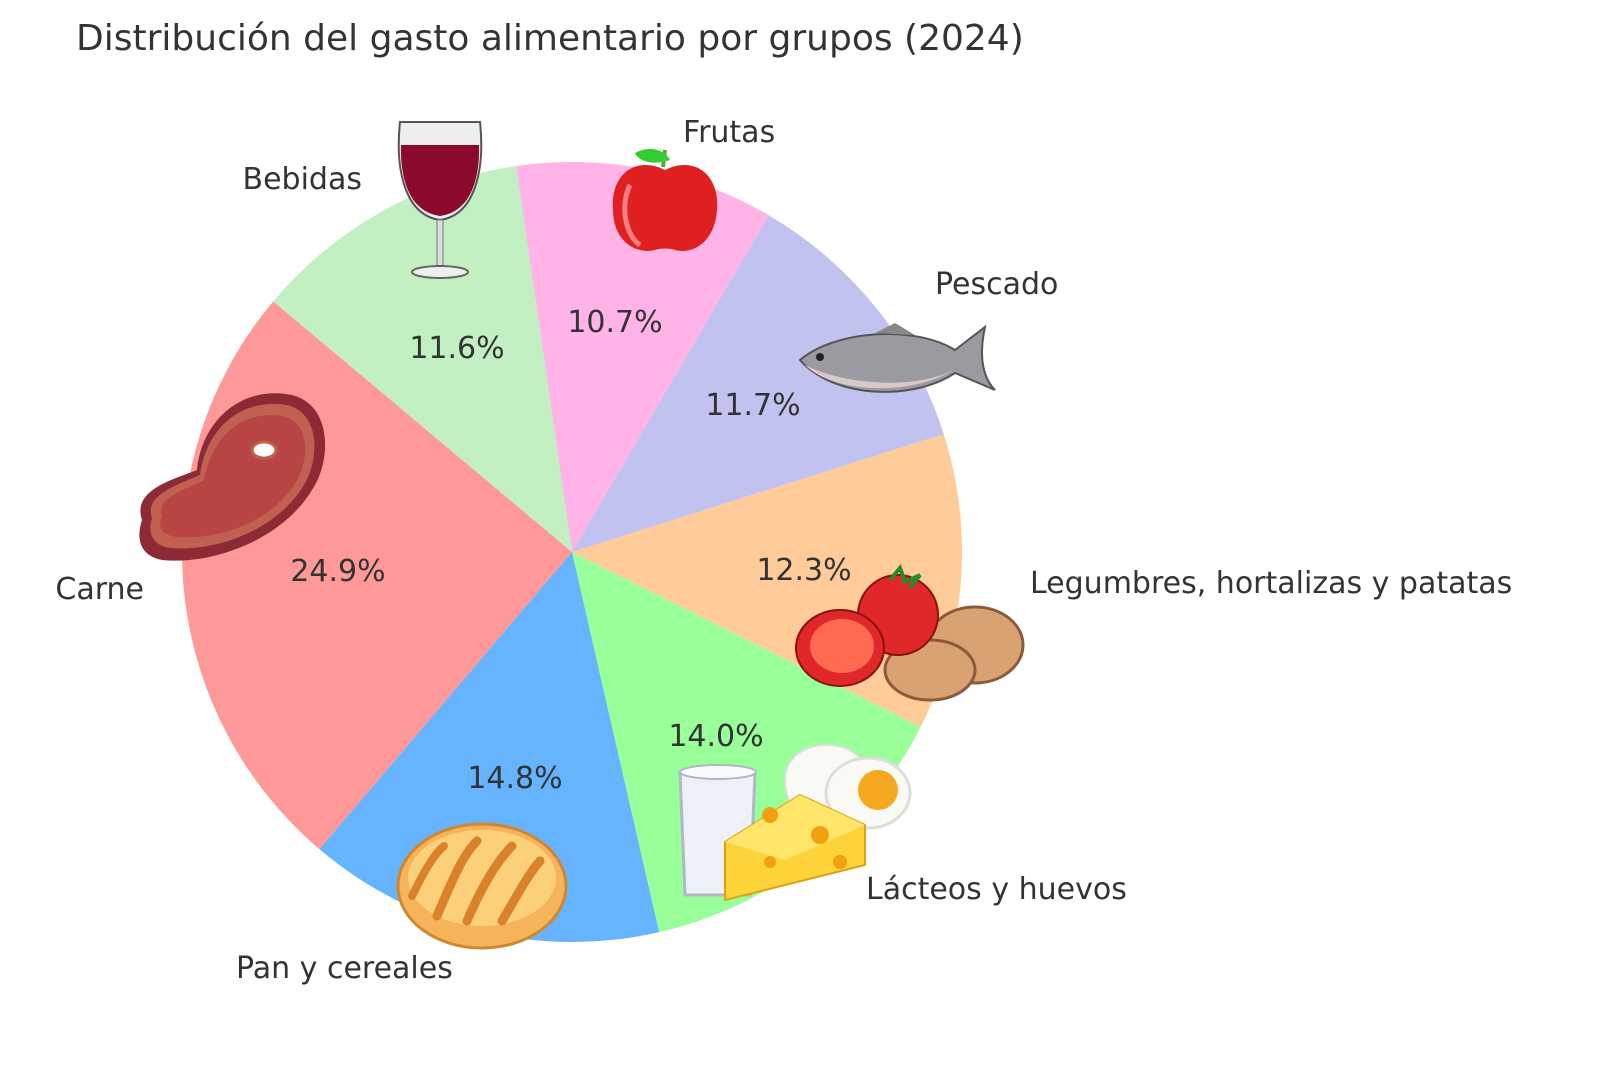  Describe the element at coordinates (232, 477) in the screenshot. I see `steak-icon` at that location.